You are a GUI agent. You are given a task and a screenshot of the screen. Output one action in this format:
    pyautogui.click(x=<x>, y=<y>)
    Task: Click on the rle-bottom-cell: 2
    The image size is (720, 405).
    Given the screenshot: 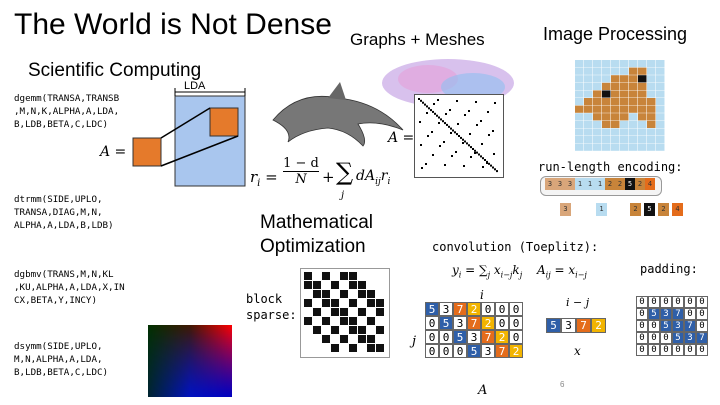 What is the action you would take?
    pyautogui.click(x=663, y=209)
    